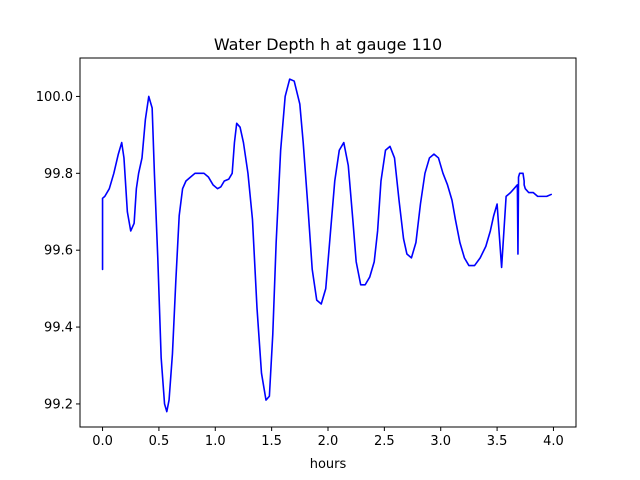 Image resolution: width=640 pixels, height=480 pixels. Describe the element at coordinates (328, 44) in the screenshot. I see `chart-title: Water Depth h at gauge 110` at that location.